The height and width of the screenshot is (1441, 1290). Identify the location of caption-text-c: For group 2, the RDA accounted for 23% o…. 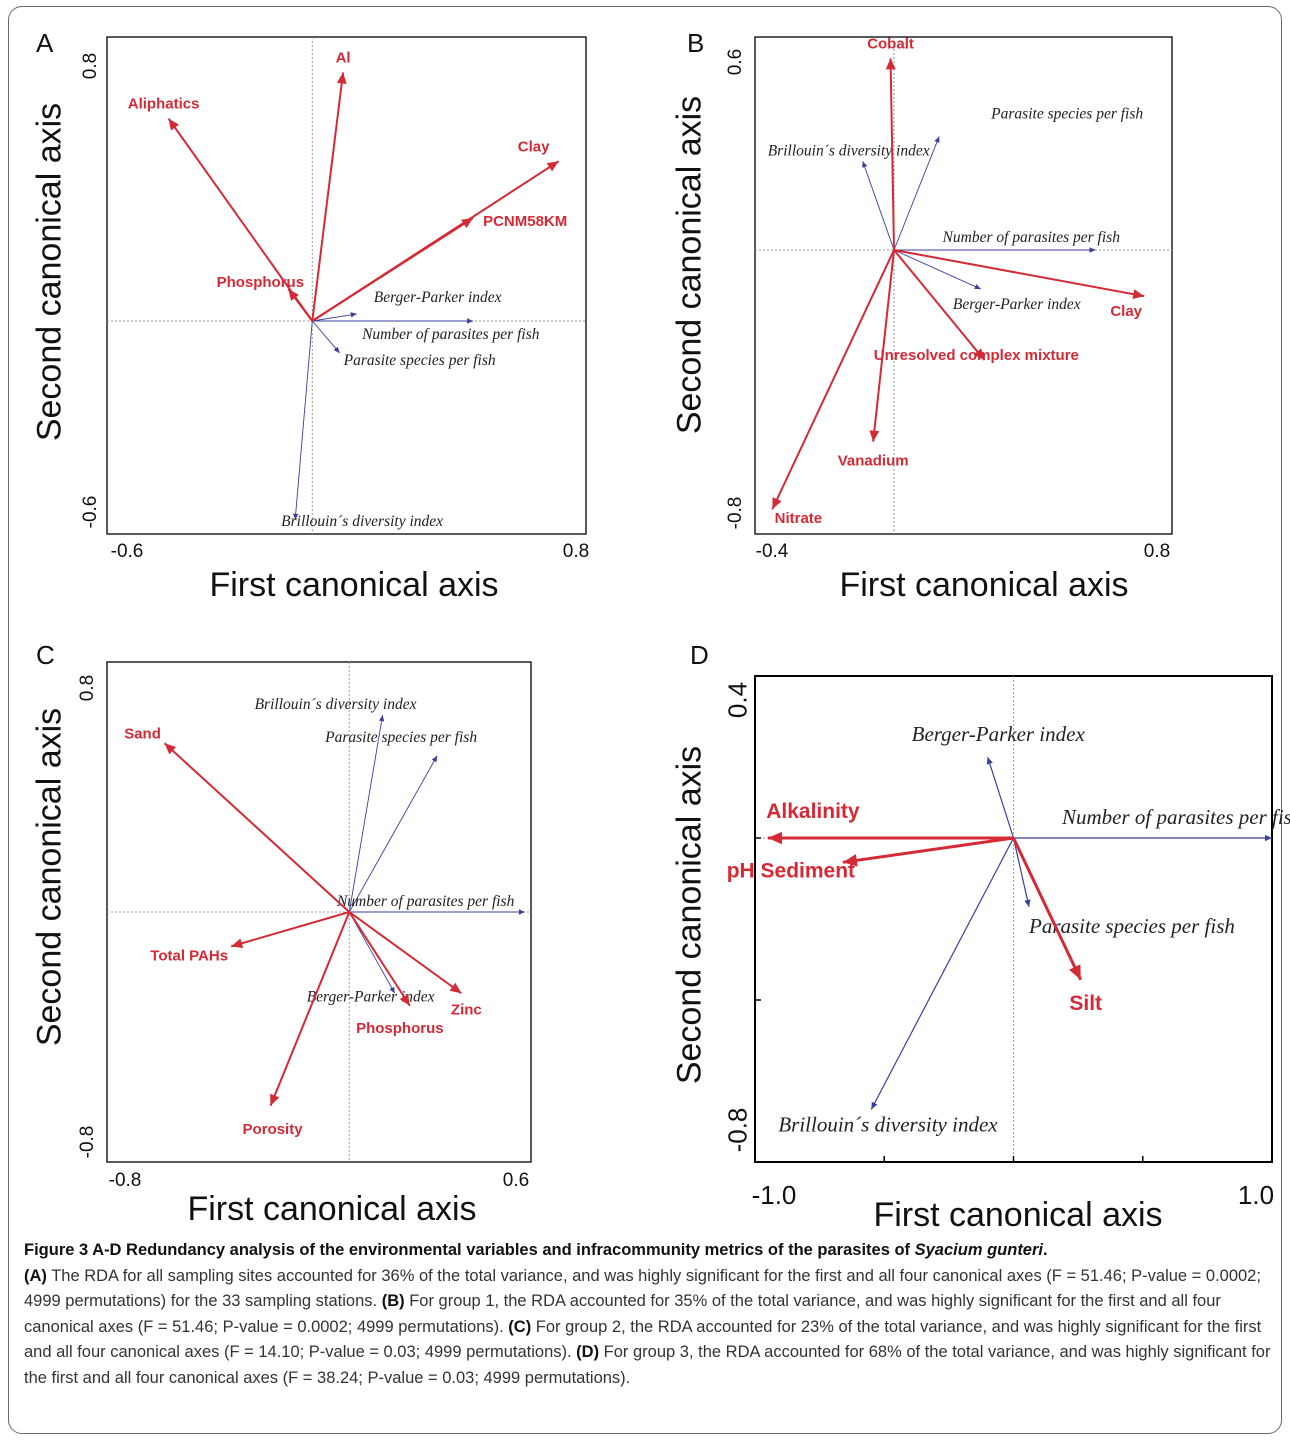
(643, 1339).